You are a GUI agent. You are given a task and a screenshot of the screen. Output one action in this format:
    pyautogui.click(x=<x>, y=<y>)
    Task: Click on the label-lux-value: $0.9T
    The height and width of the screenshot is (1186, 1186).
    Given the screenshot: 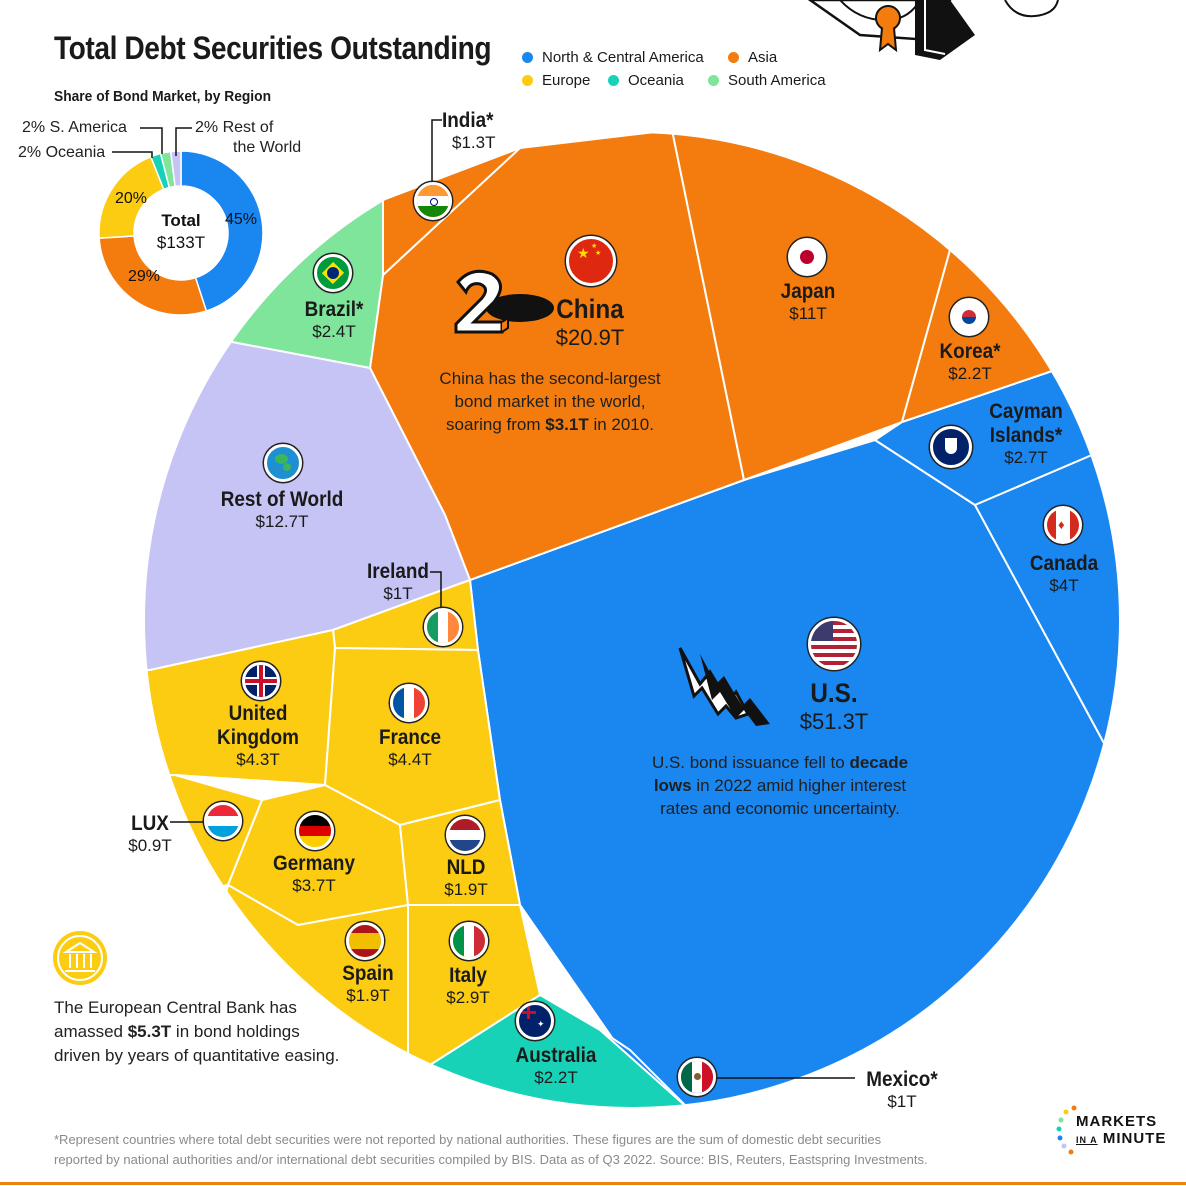 What is the action you would take?
    pyautogui.click(x=150, y=846)
    